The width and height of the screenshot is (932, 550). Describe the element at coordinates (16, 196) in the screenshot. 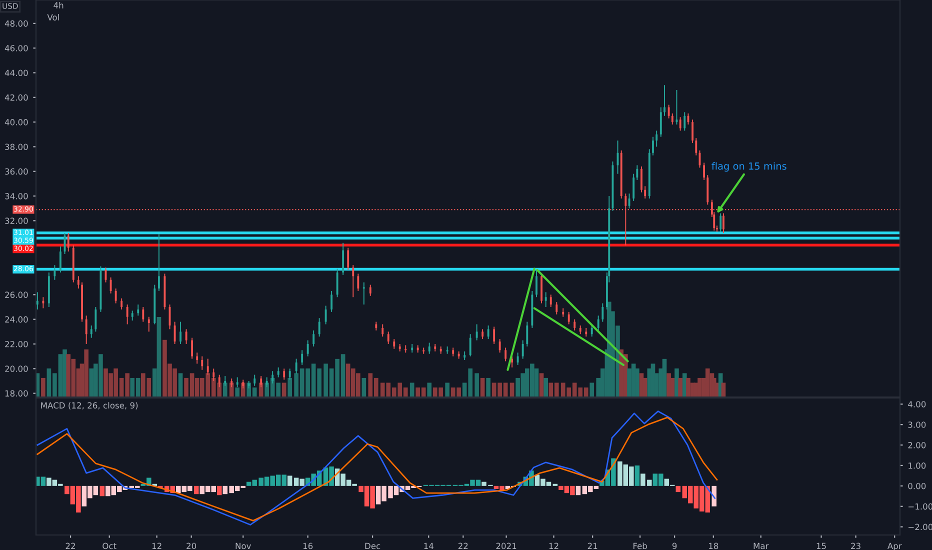

I see `y-tick-label: 34.00` at that location.